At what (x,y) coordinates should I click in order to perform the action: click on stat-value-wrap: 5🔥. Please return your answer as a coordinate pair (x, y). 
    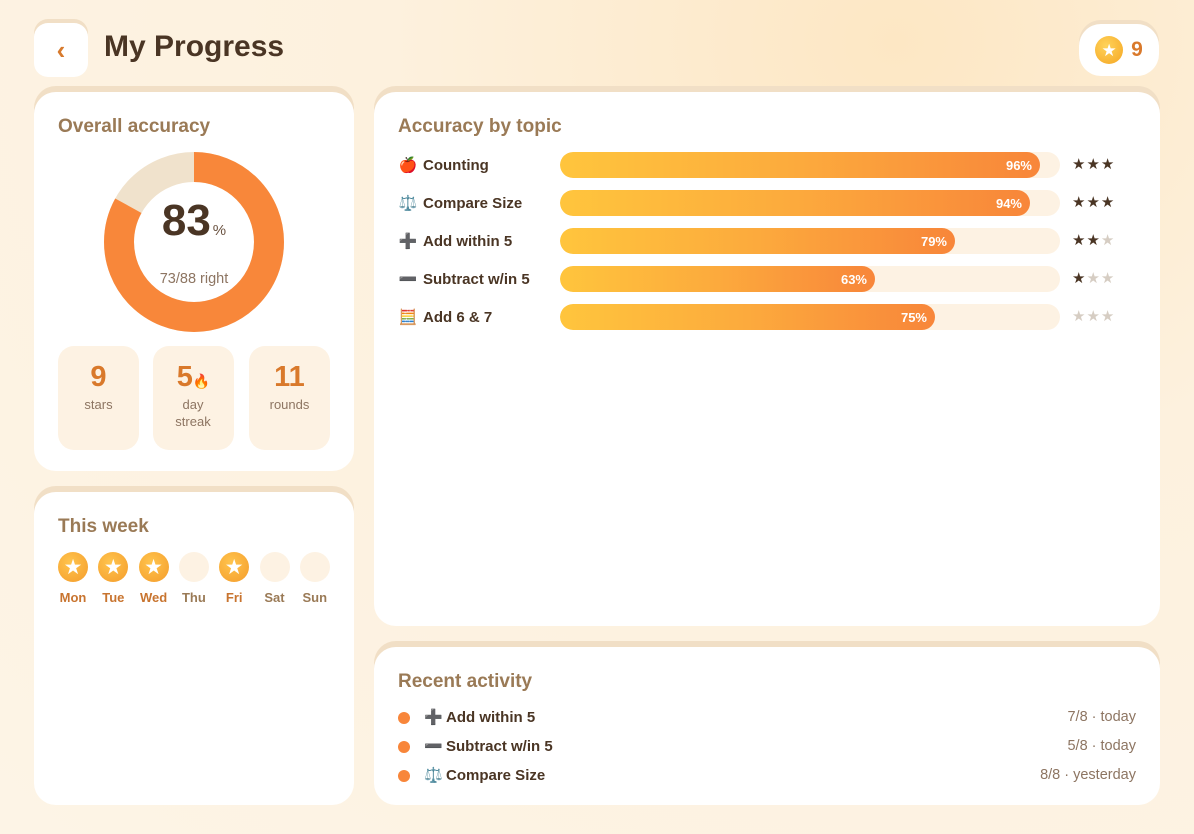
    Looking at the image, I should click on (193, 377).